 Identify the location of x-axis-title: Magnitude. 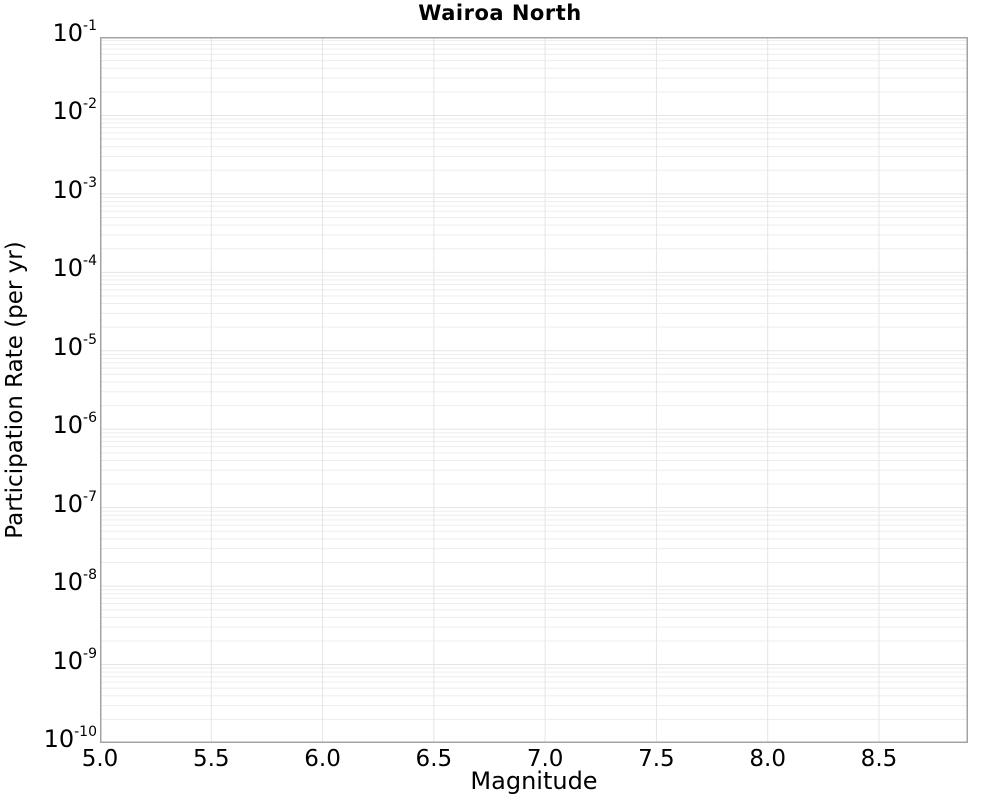
(534, 781).